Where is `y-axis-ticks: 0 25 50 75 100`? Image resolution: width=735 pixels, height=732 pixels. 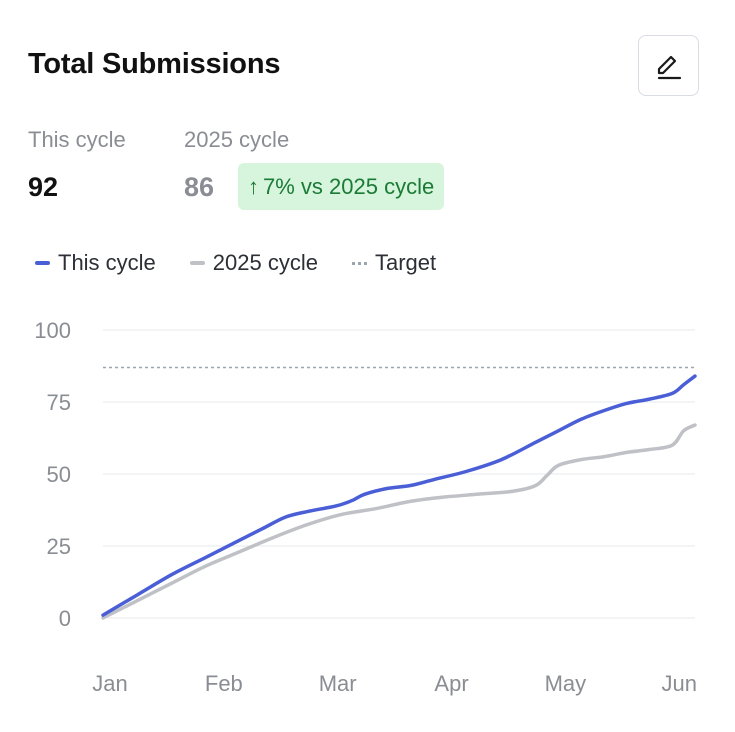 y-axis-ticks: 0 25 50 75 100 is located at coordinates (52, 474).